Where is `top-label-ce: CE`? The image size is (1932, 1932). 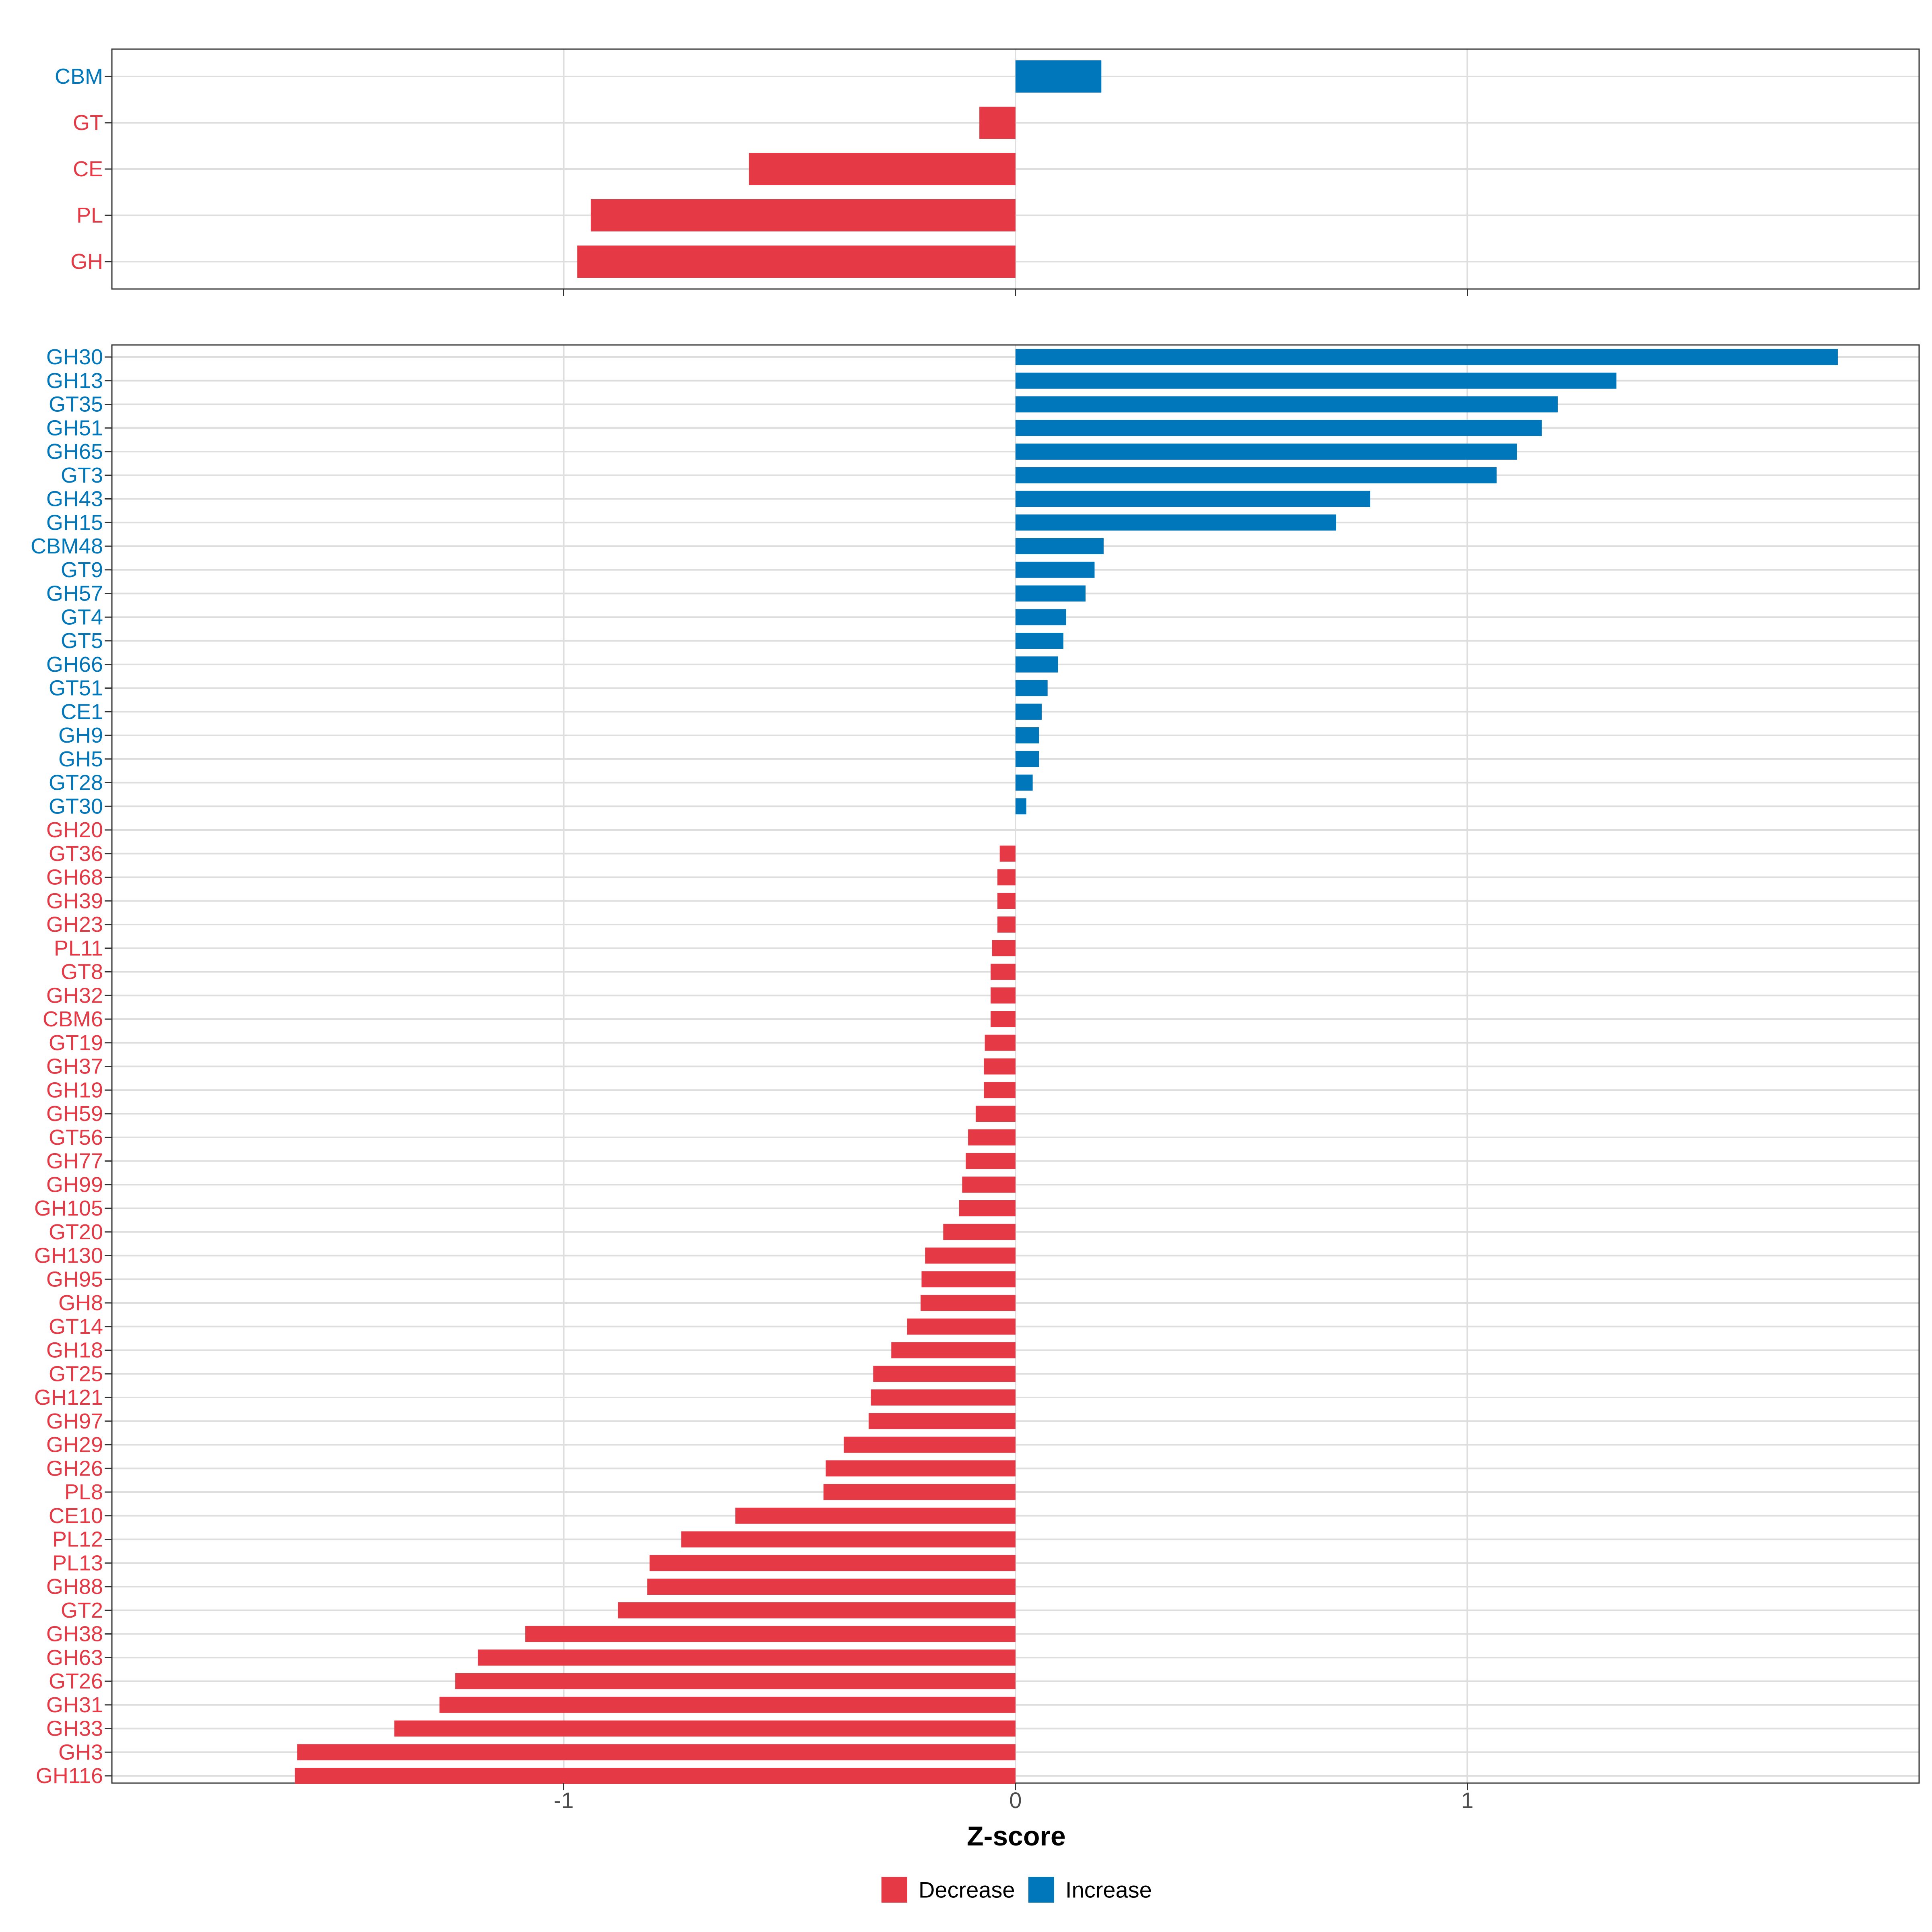 top-label-ce: CE is located at coordinates (88, 169).